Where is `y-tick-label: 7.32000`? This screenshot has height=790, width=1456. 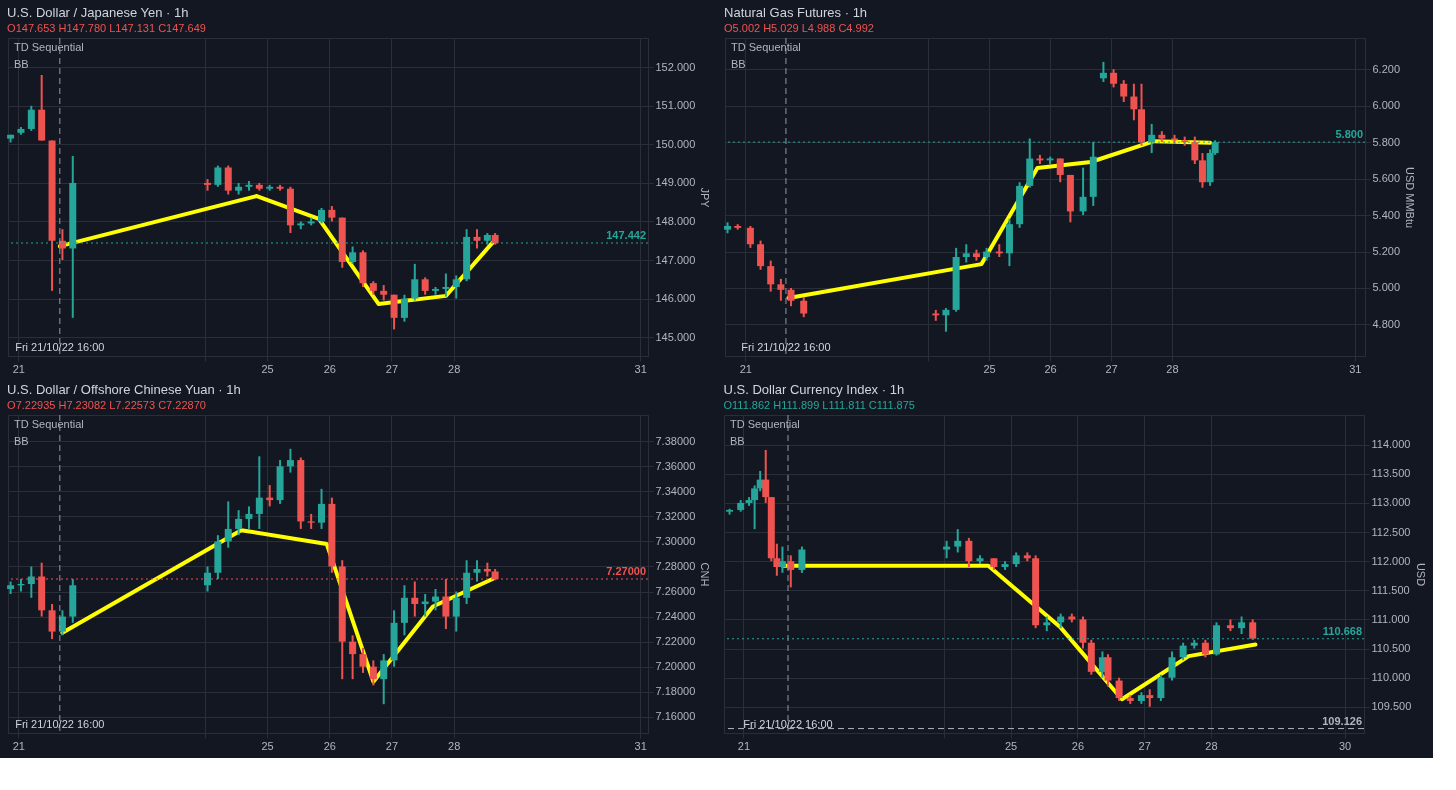
y-tick-label: 7.32000 is located at coordinates (675, 515).